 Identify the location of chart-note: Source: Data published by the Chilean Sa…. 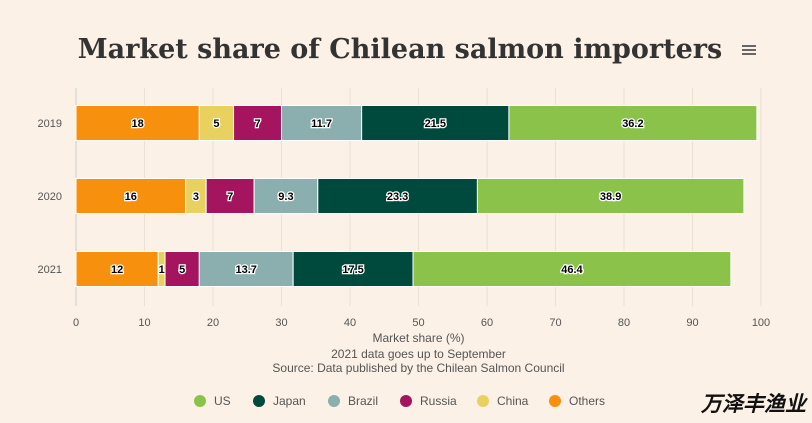
(418, 368).